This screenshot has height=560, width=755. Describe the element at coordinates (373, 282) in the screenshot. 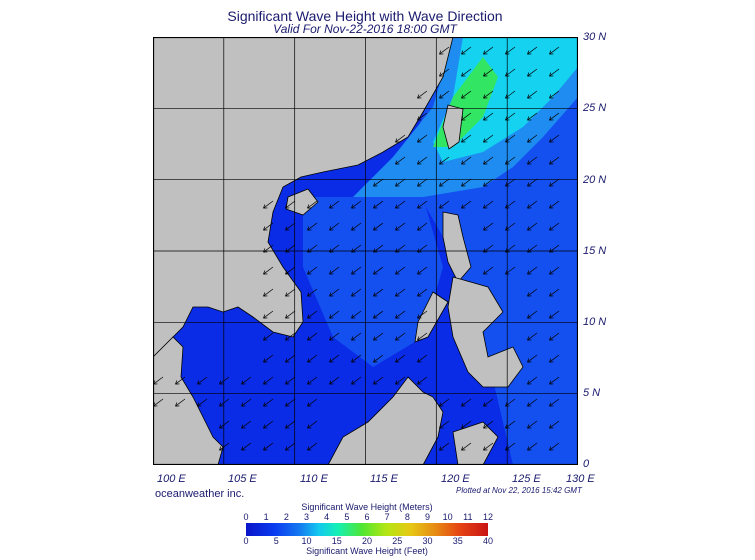

I see `wave-zone-scs` at that location.